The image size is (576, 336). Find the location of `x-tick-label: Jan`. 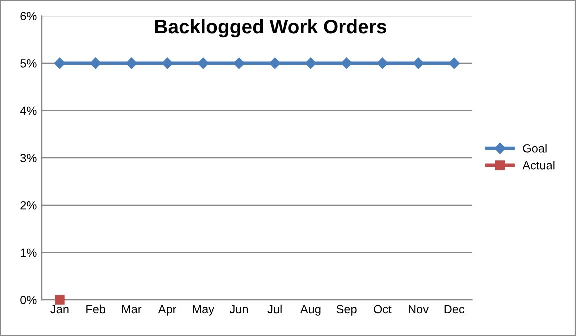

x-tick-label: Jan is located at coordinates (59, 309).